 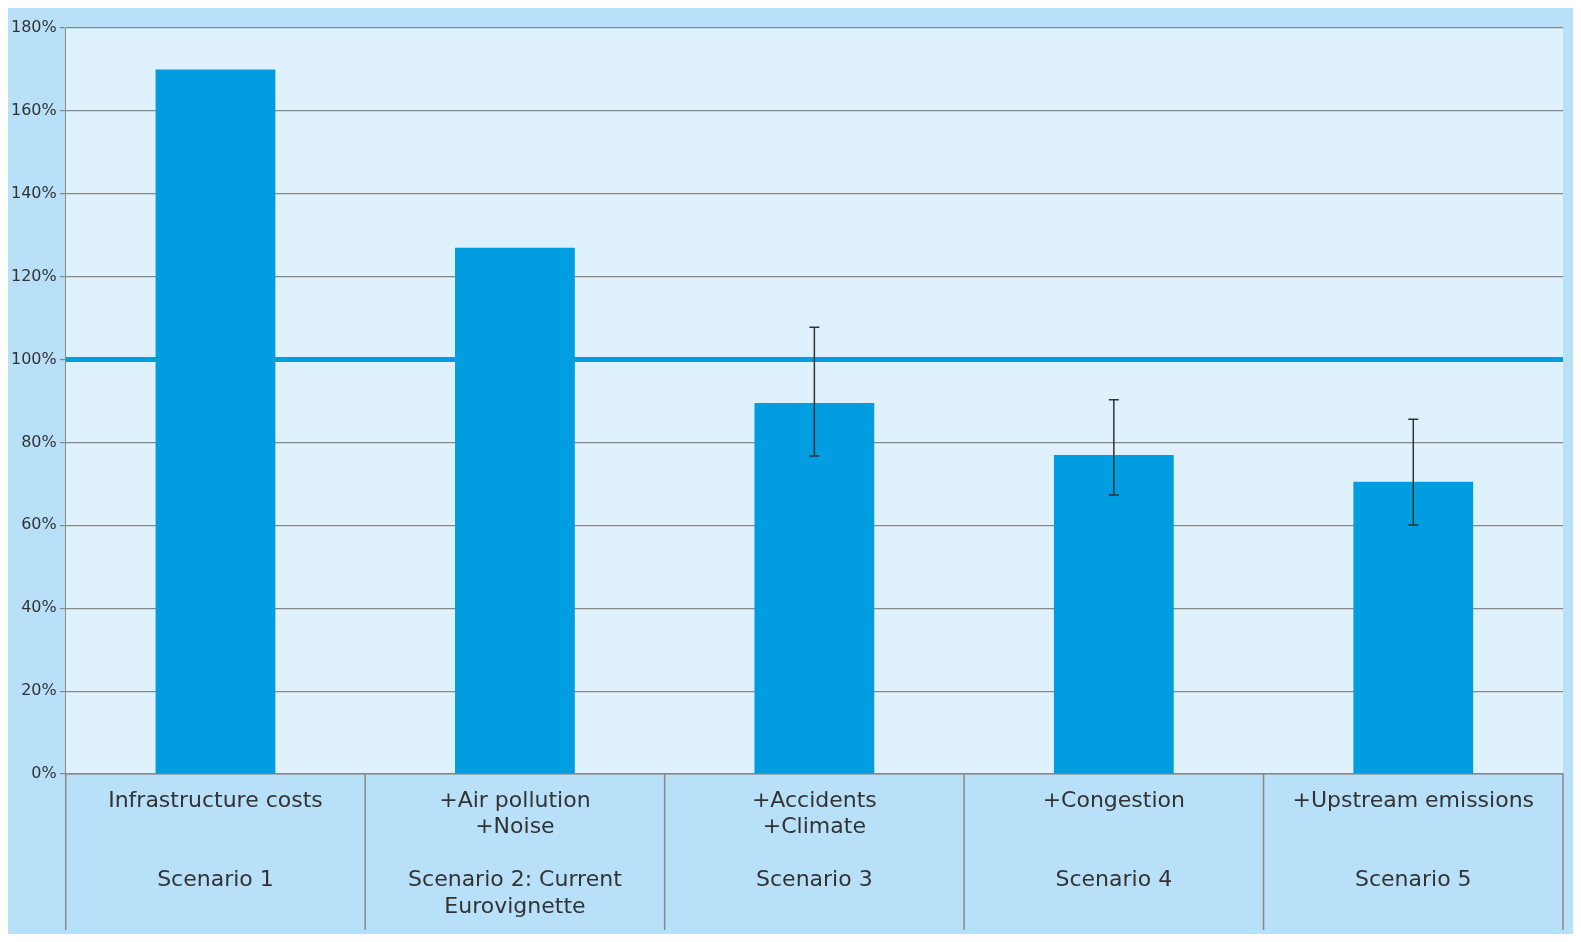 What do you see at coordinates (1413, 839) in the screenshot?
I see `category-label: +Upstream emissions Scenario 5` at bounding box center [1413, 839].